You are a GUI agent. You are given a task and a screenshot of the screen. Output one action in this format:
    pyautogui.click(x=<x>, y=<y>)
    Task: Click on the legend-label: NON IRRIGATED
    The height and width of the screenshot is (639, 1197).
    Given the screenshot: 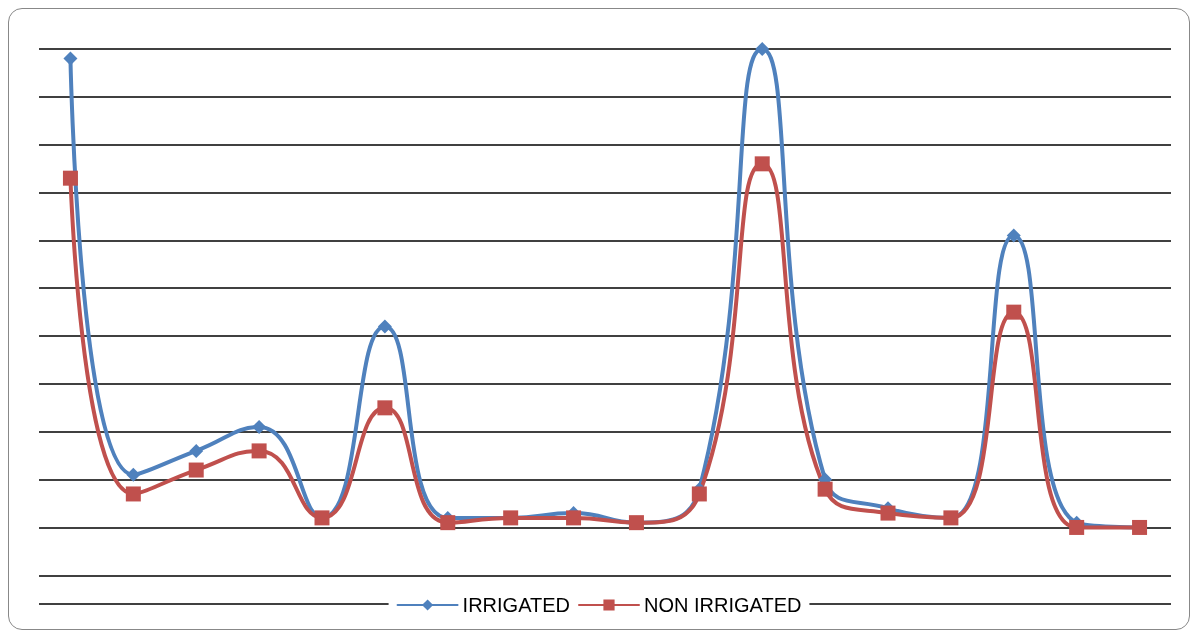 What is the action you would take?
    pyautogui.click(x=723, y=605)
    